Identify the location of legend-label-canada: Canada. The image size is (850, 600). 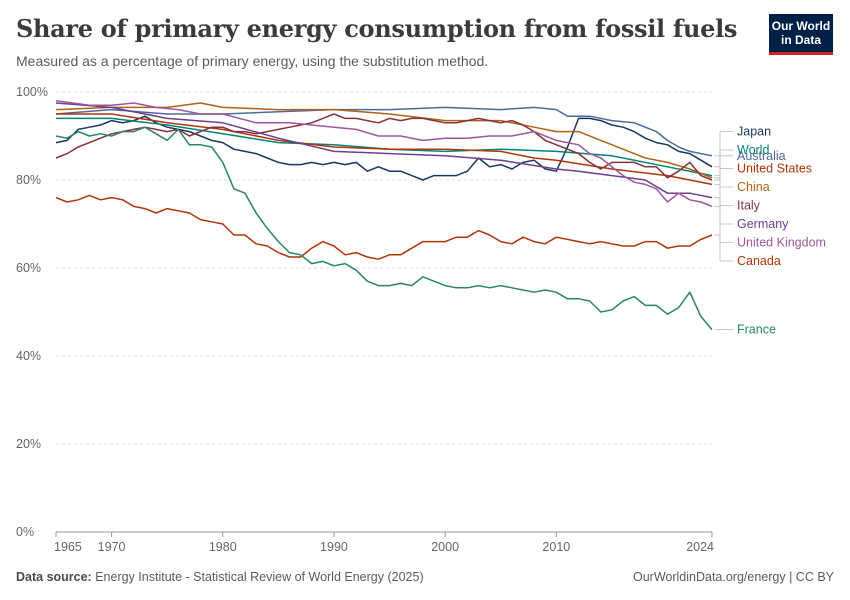
(759, 261).